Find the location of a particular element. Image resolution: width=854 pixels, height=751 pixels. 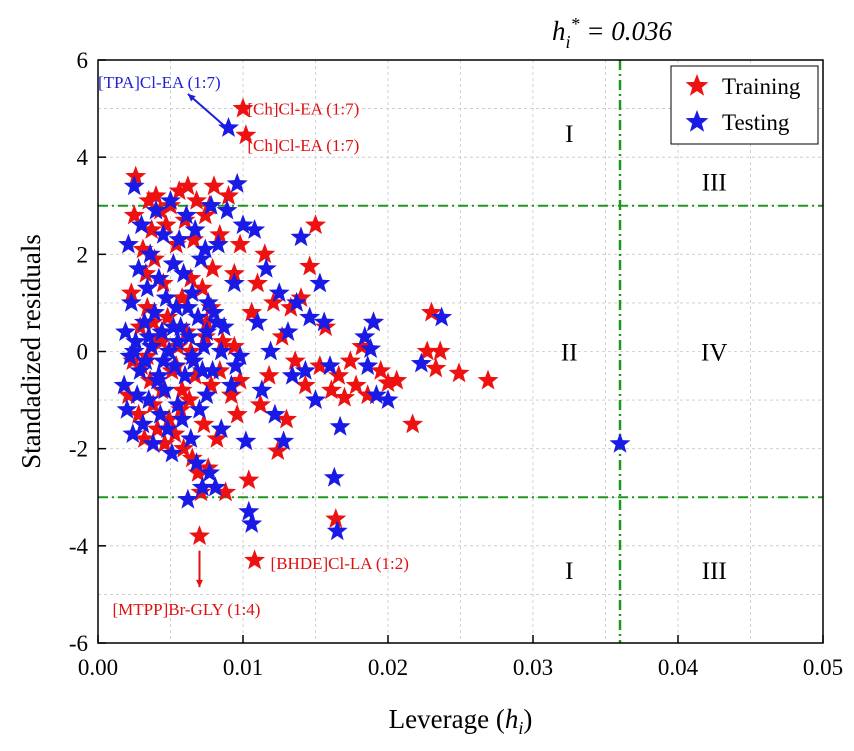

threshold-label-subscript: i is located at coordinates (568, 42).